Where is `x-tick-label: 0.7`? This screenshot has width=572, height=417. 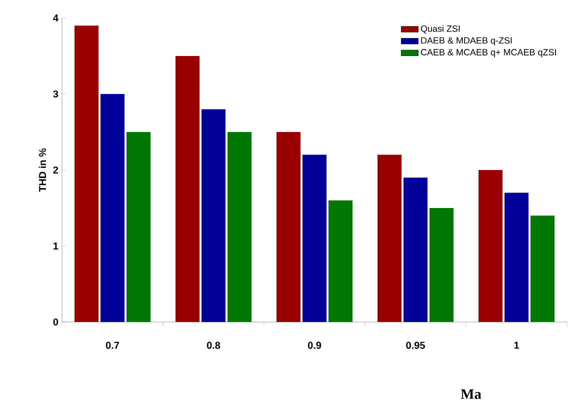
x-tick-label: 0.7 is located at coordinates (113, 345).